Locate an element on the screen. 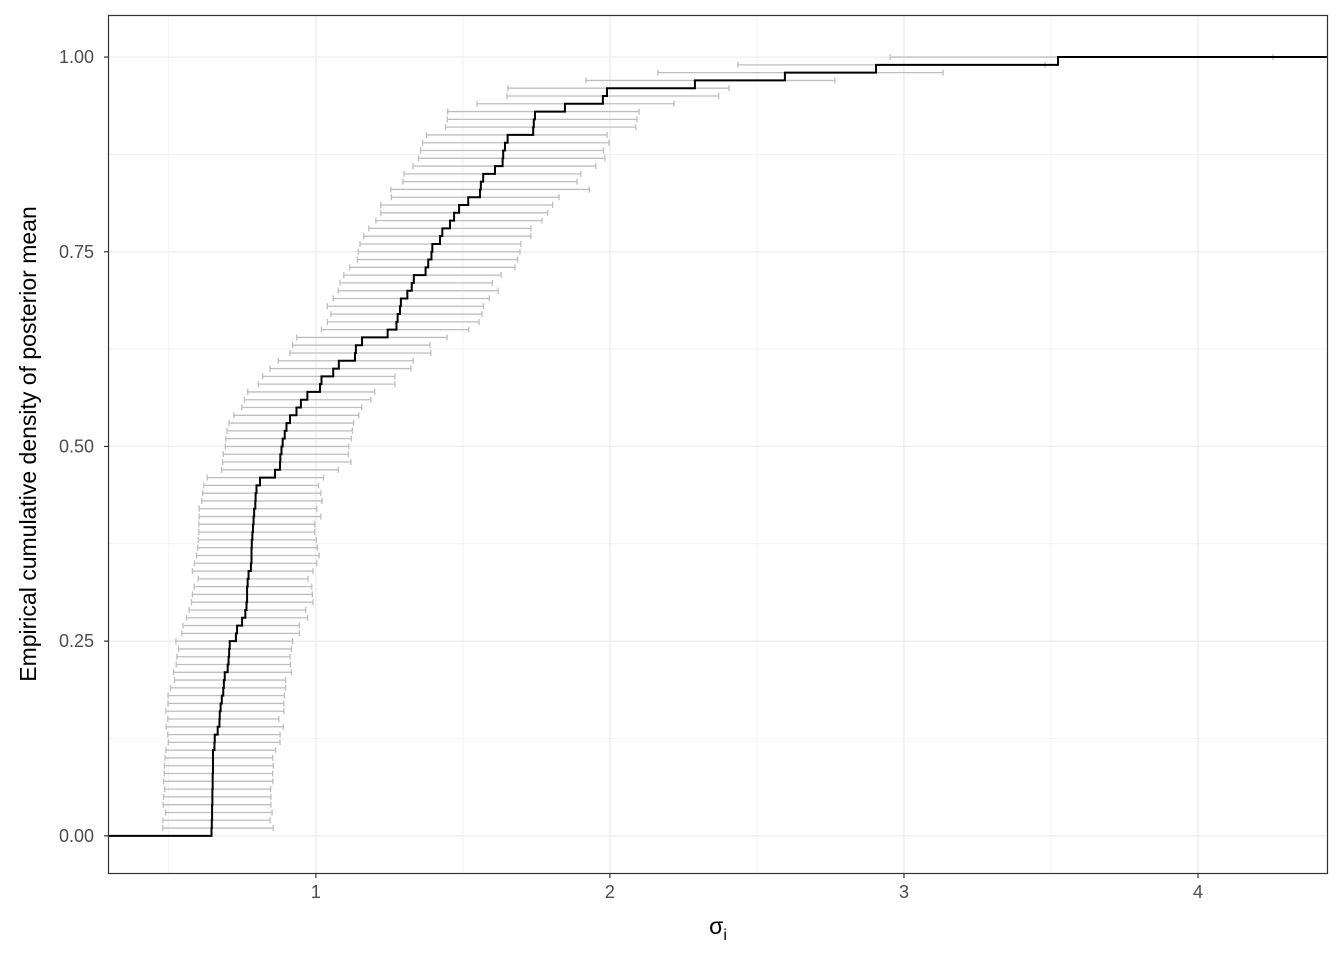 The height and width of the screenshot is (960, 1344). x-axis-title: σi is located at coordinates (718, 928).